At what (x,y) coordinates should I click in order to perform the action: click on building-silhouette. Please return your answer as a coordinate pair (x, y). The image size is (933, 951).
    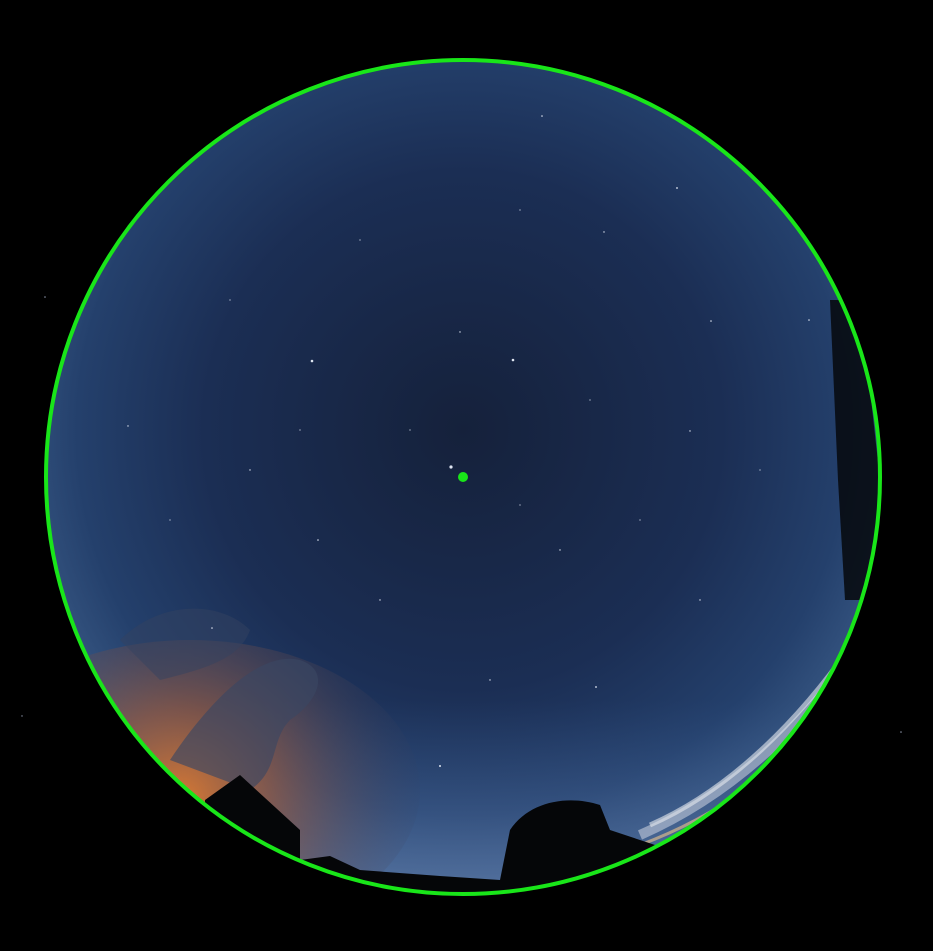
    Looking at the image, I should click on (450, 834).